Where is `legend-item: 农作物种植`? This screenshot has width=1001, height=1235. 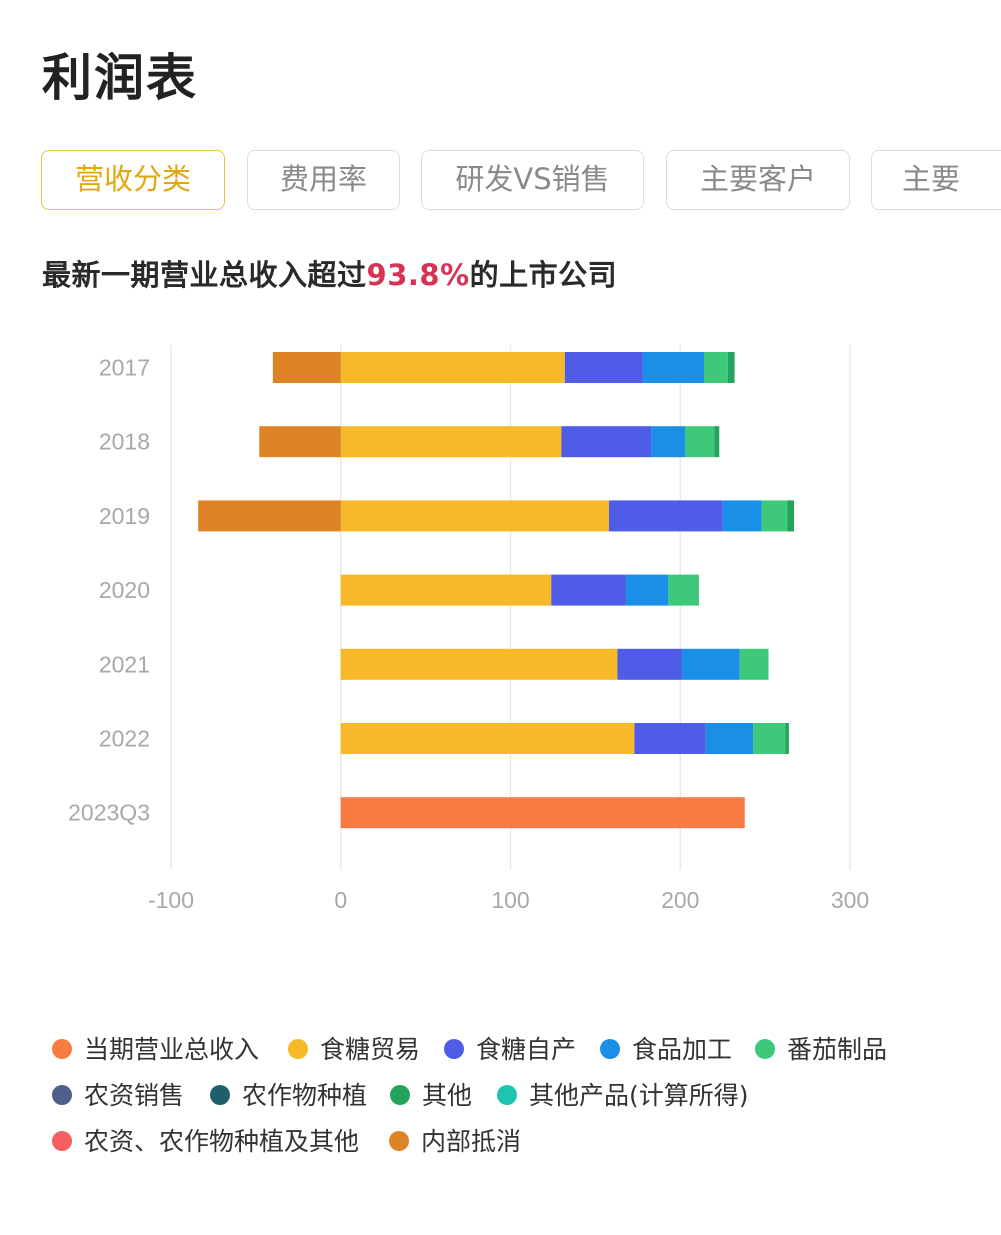 legend-item: 农作物种植 is located at coordinates (288, 1096).